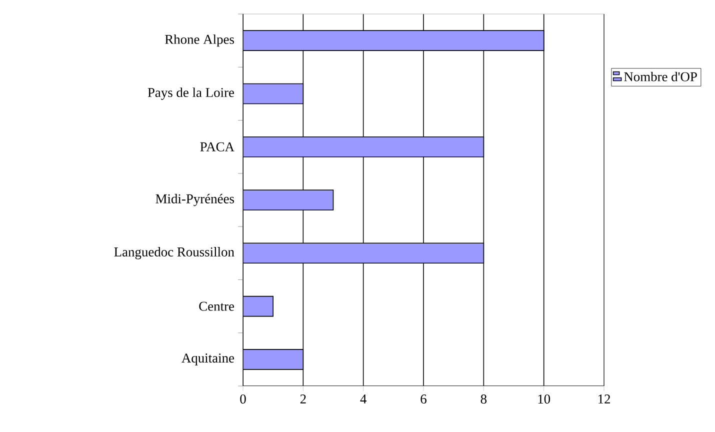 The height and width of the screenshot is (432, 715). I want to click on y-tick-label: Midi-Pyrénées, so click(195, 200).